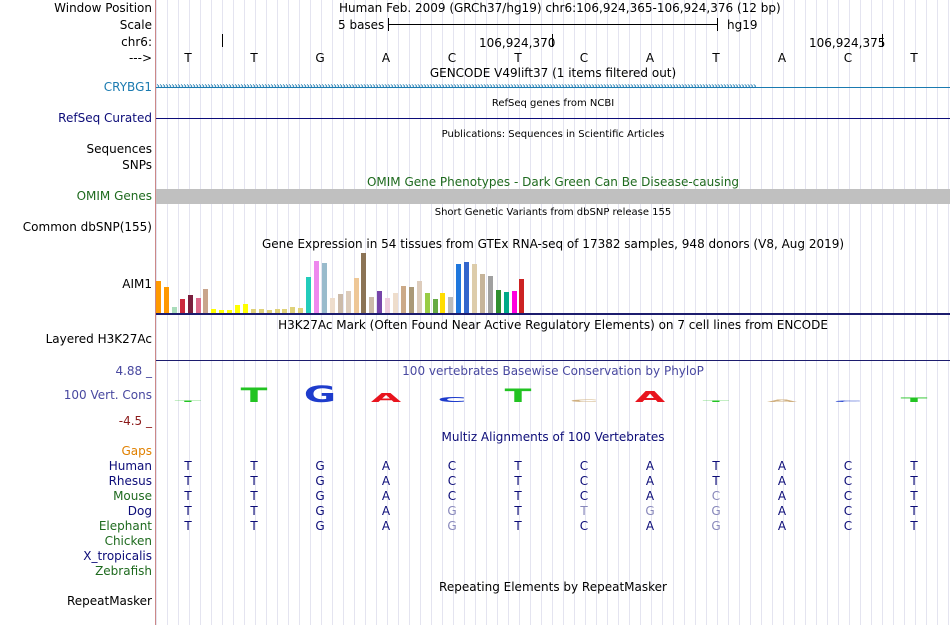 The height and width of the screenshot is (625, 950). What do you see at coordinates (127, 87) in the screenshot?
I see `gencode-gene-label: CRYBG1` at bounding box center [127, 87].